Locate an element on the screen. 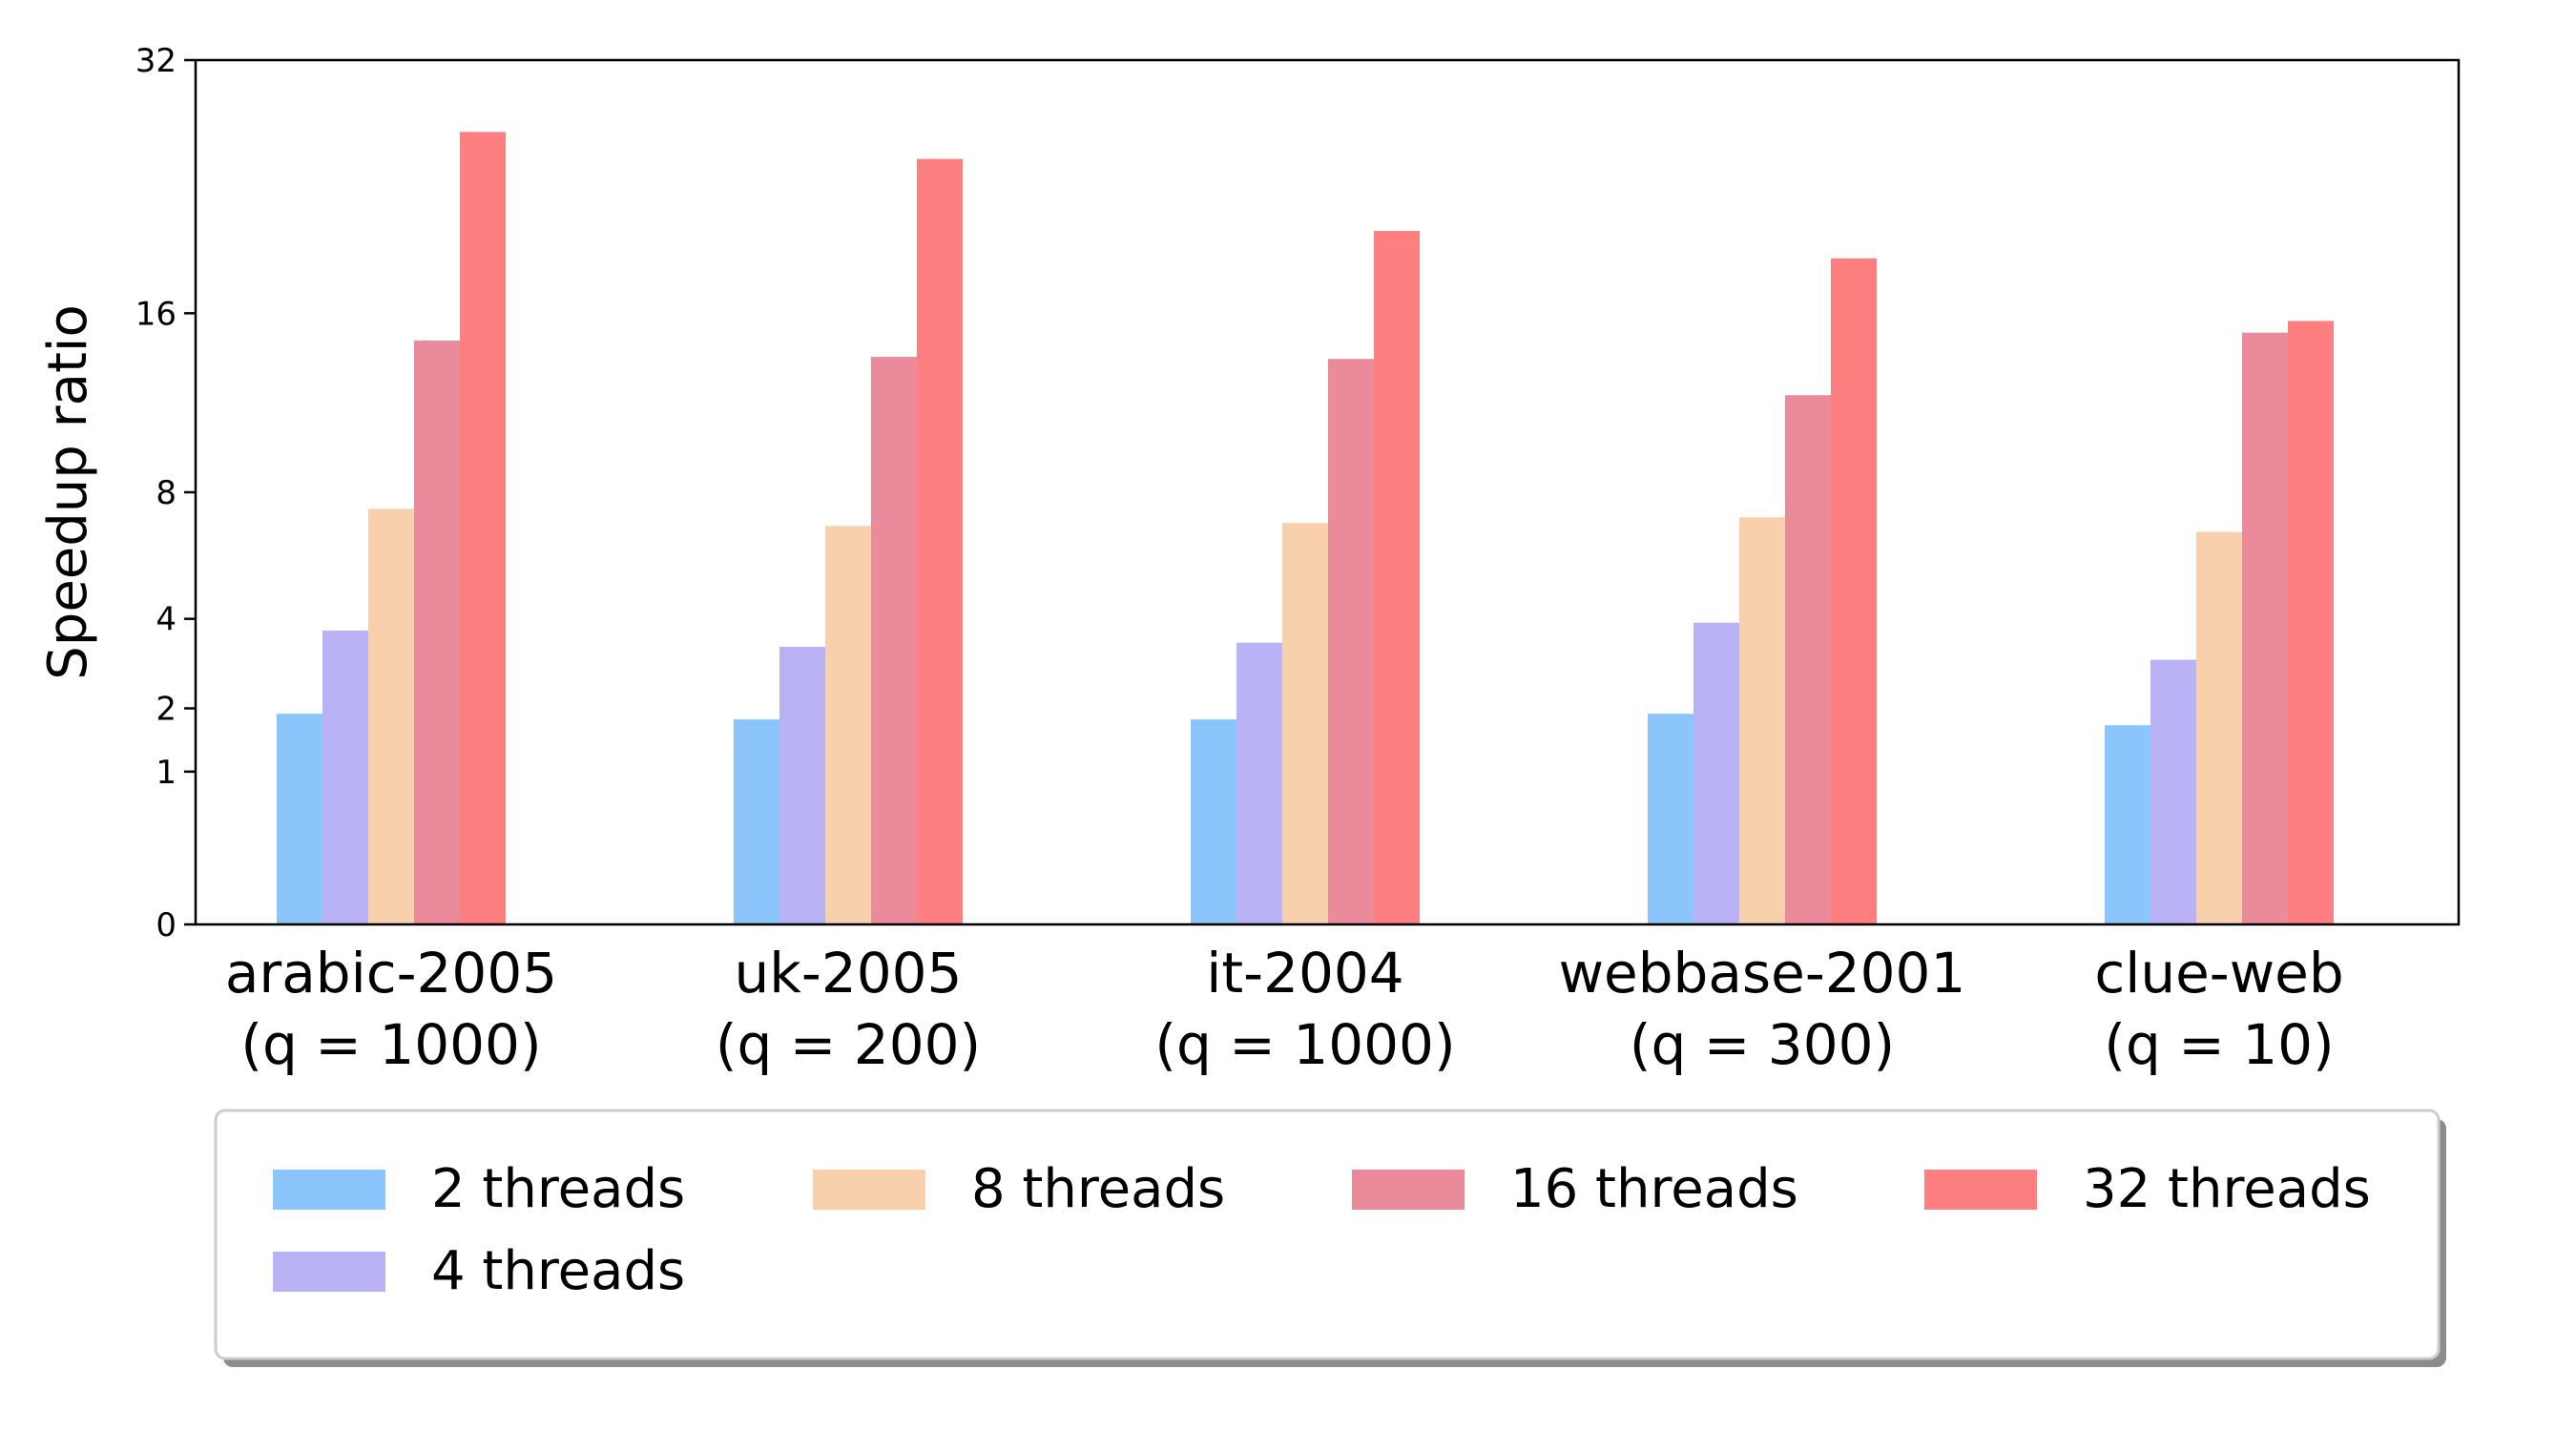 This screenshot has height=1431, width=2576. bar-4-threads-webbase-2001 is located at coordinates (1716, 773).